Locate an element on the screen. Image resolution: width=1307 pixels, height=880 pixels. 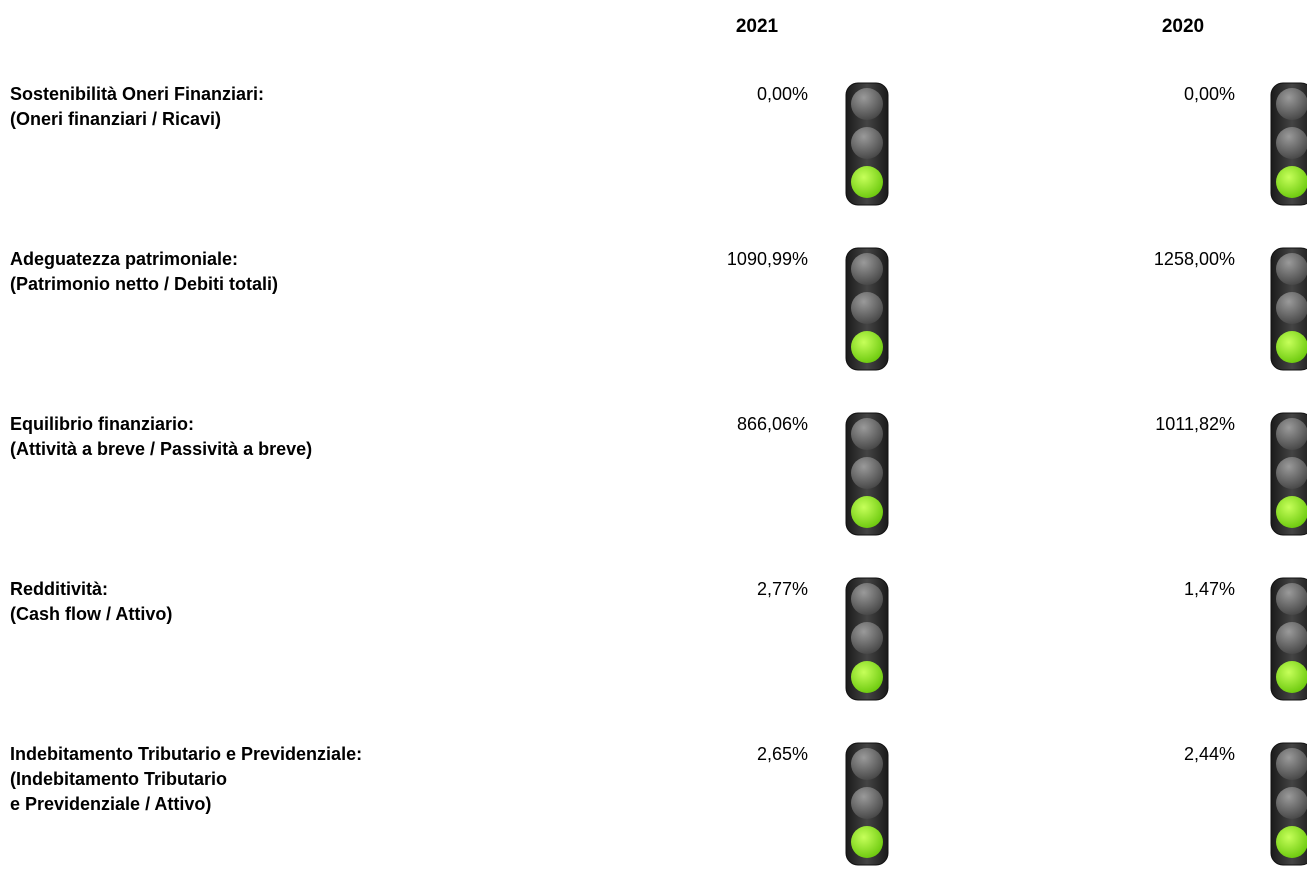
indicator-value: 1,47% is located at coordinates (1209, 589).